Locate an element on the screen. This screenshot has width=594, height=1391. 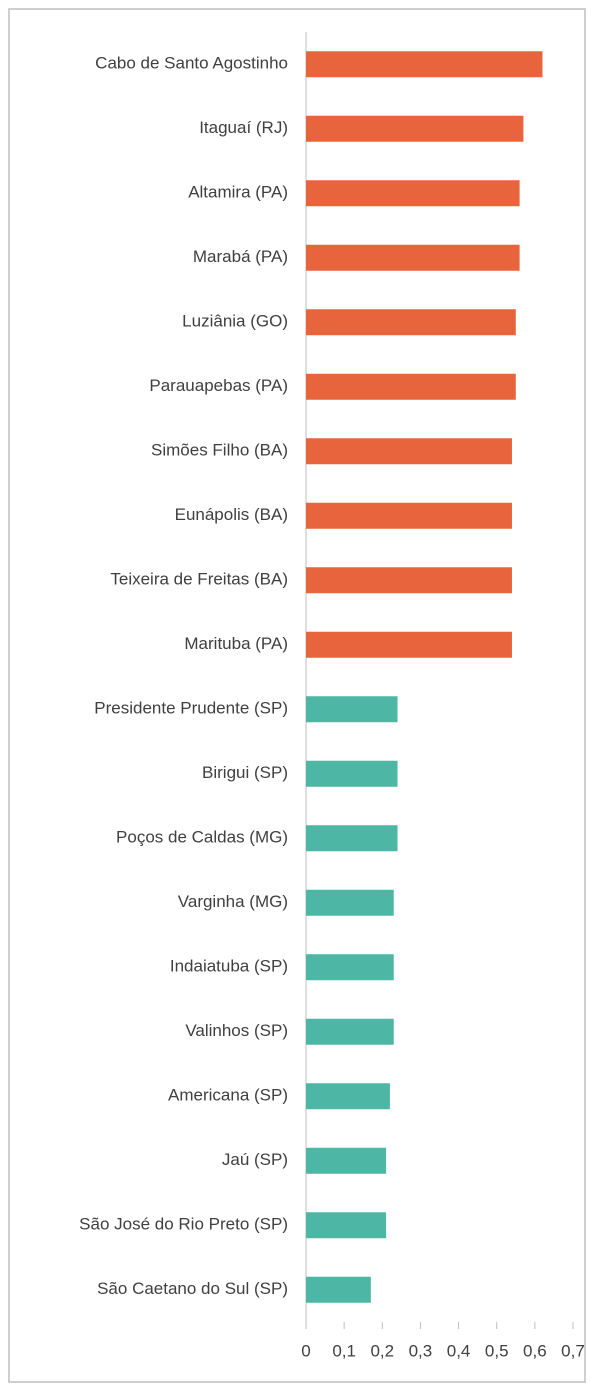
x-tick-label: 0,6 is located at coordinates (535, 1350).